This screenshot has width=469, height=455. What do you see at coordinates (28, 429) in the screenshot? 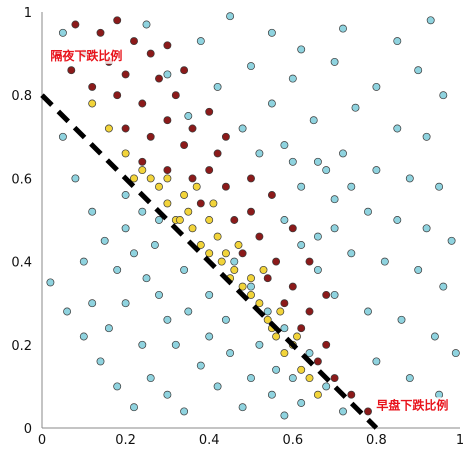
I see `y-tick-label: 0` at bounding box center [28, 429].